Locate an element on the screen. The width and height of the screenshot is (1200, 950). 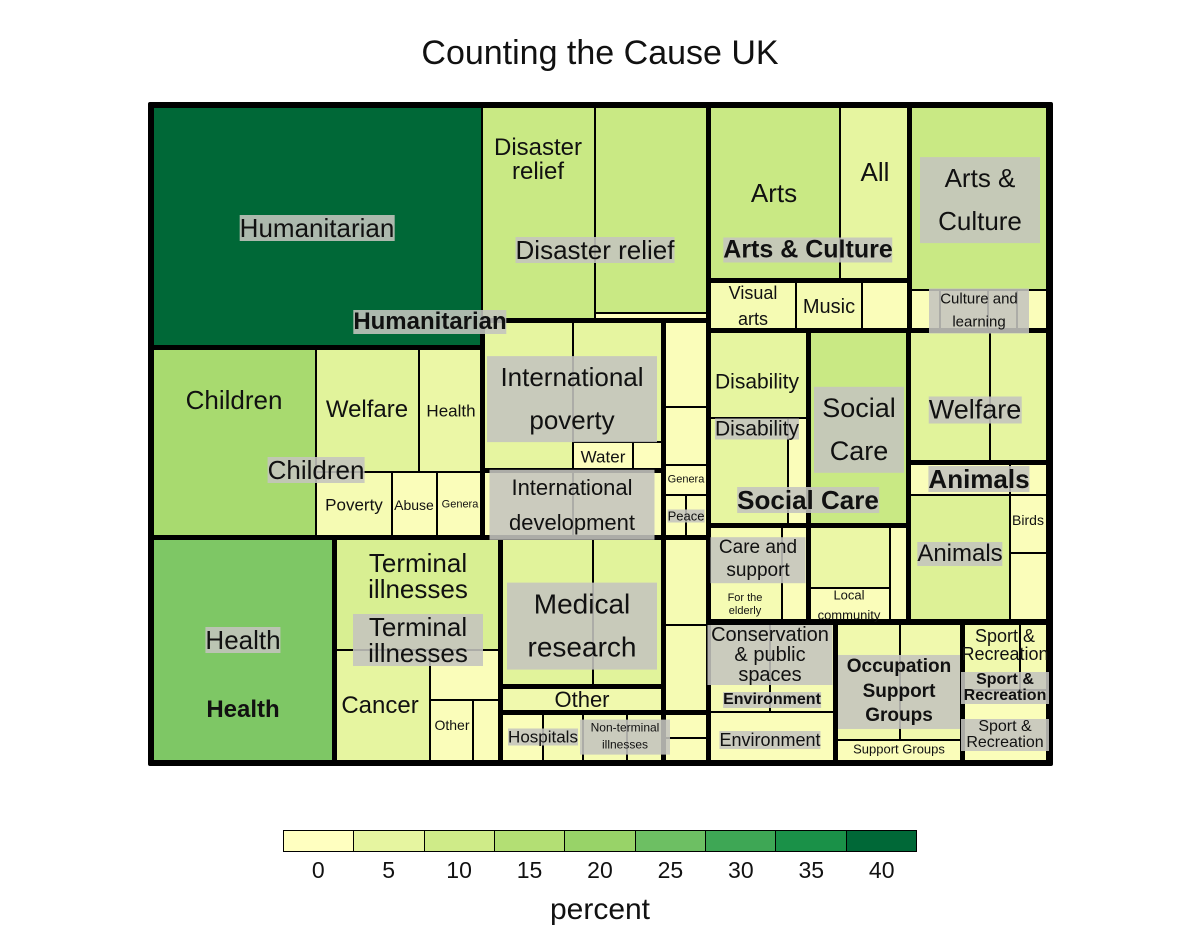
cell-label: Animals is located at coordinates (960, 553).